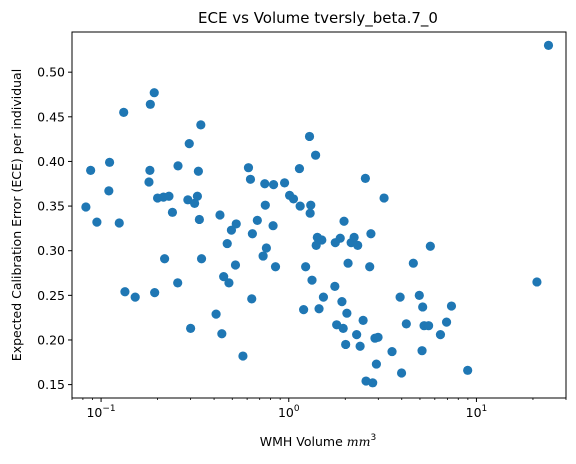  What do you see at coordinates (51, 206) in the screenshot?
I see `y-tick-label: 0.35` at bounding box center [51, 206].